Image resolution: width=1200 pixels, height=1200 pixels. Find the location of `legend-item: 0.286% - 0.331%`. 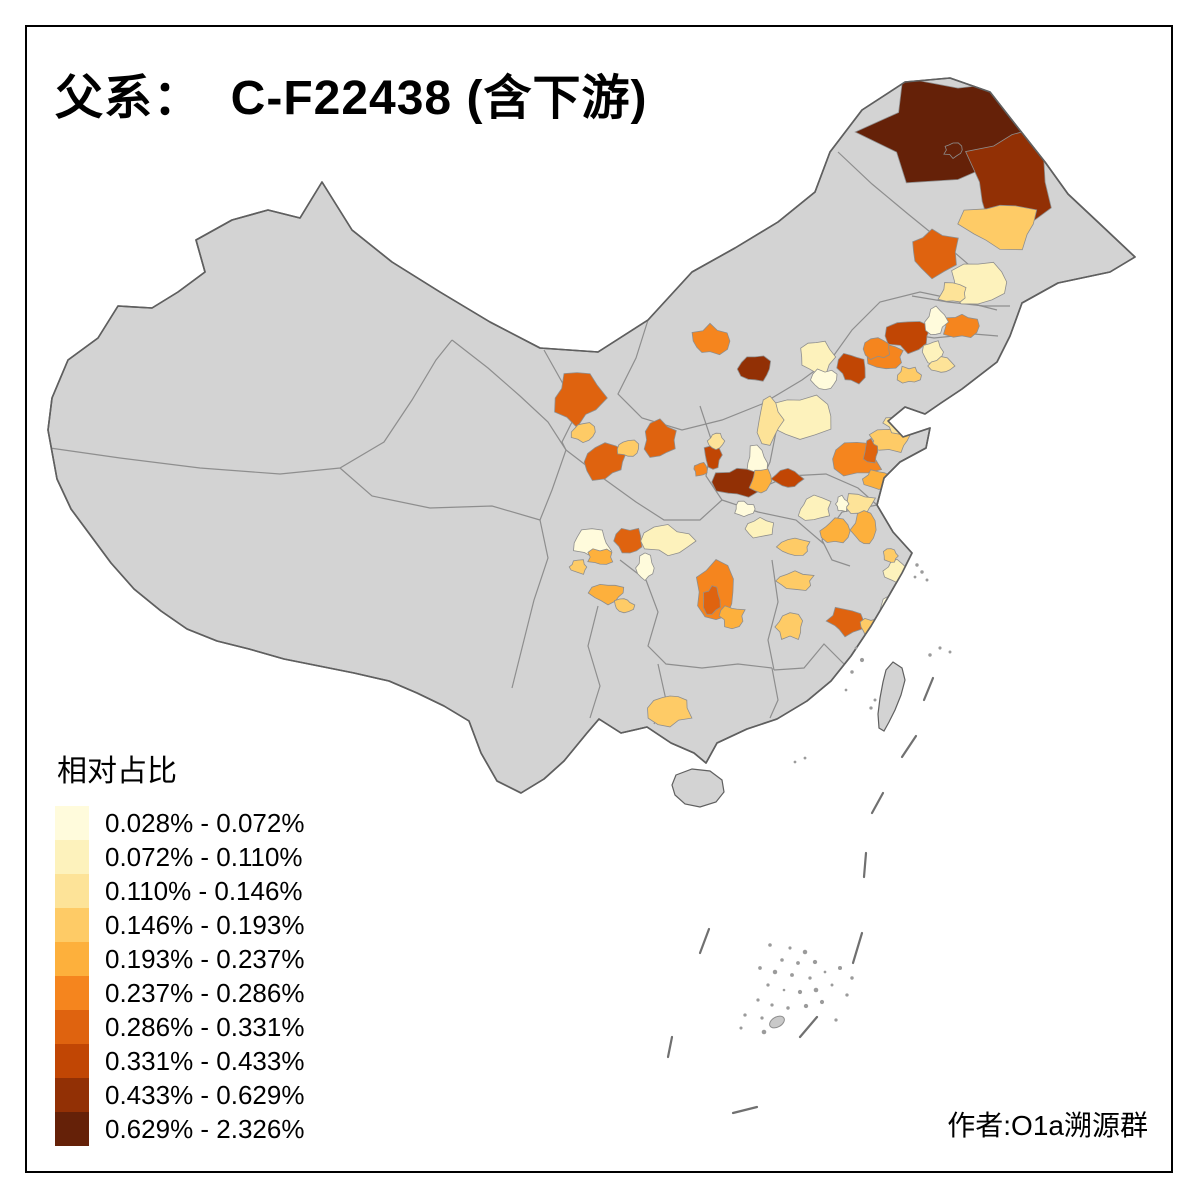

legend-item: 0.286% - 0.331% is located at coordinates (179, 1027).